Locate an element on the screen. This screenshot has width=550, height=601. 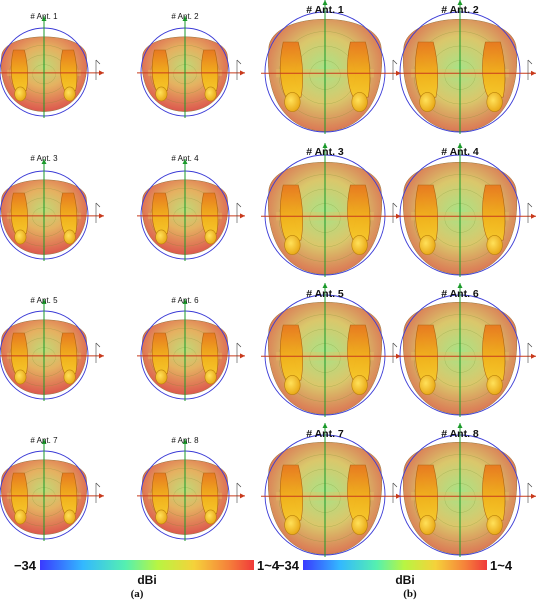
panel-b-caption: (b) is located at coordinates (410, 594).